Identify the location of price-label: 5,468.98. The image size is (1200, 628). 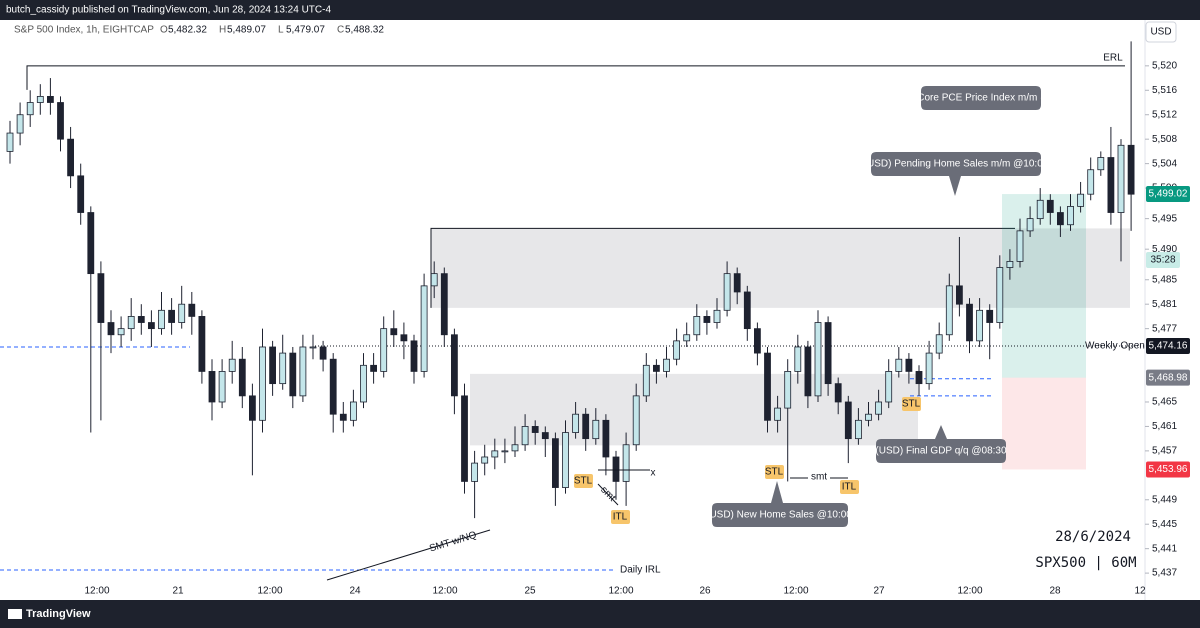
(1168, 377).